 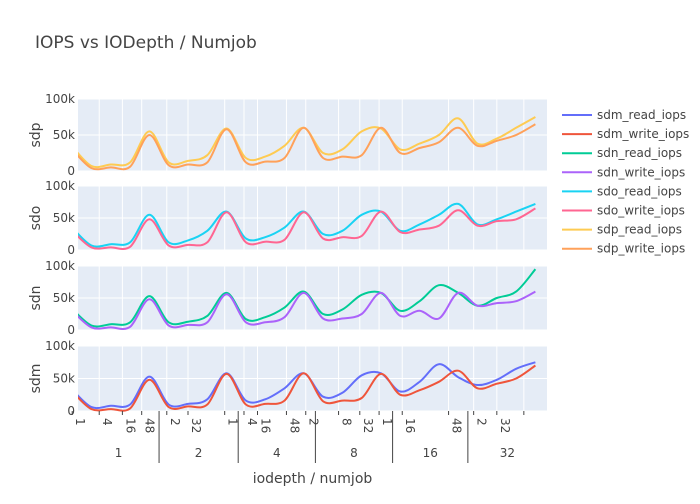 What do you see at coordinates (307, 147) in the screenshot?
I see `series-line-sdp_write_iops` at bounding box center [307, 147].